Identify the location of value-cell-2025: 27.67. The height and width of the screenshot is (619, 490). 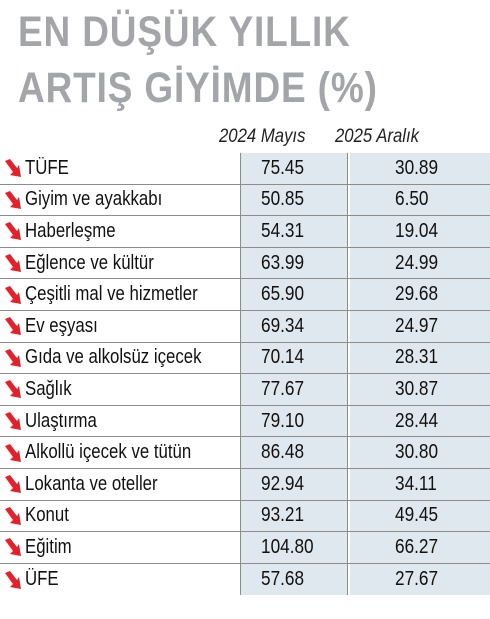
(420, 579).